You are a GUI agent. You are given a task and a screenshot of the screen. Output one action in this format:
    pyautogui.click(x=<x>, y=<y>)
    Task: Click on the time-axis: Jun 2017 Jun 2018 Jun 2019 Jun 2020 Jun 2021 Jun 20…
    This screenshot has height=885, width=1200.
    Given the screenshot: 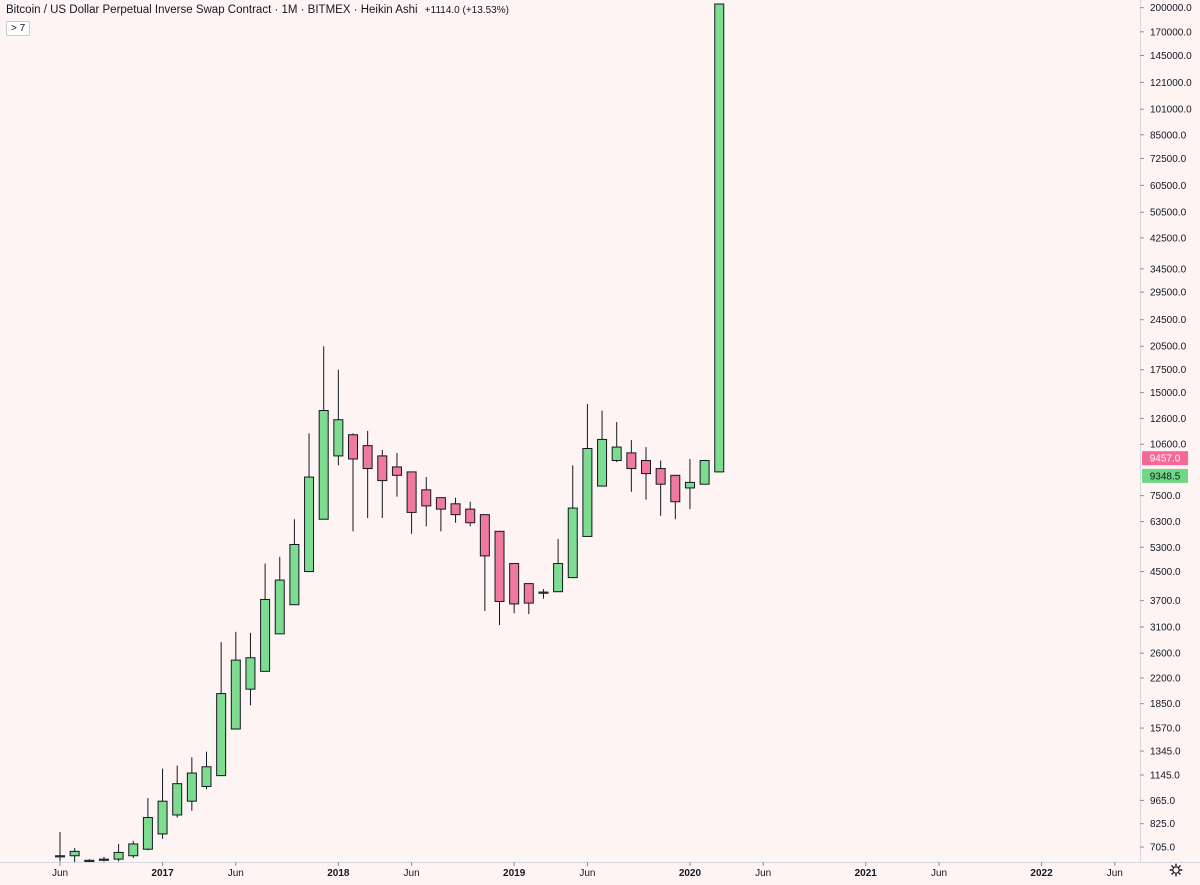 What is the action you would take?
    pyautogui.click(x=587, y=870)
    